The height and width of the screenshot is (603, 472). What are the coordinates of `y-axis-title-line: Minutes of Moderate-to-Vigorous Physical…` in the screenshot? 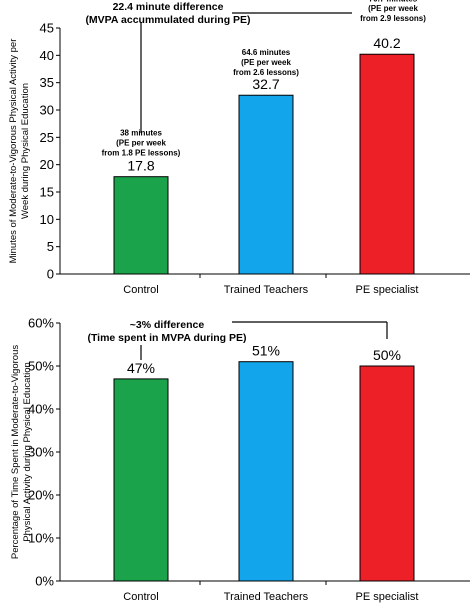 It's located at (13, 151).